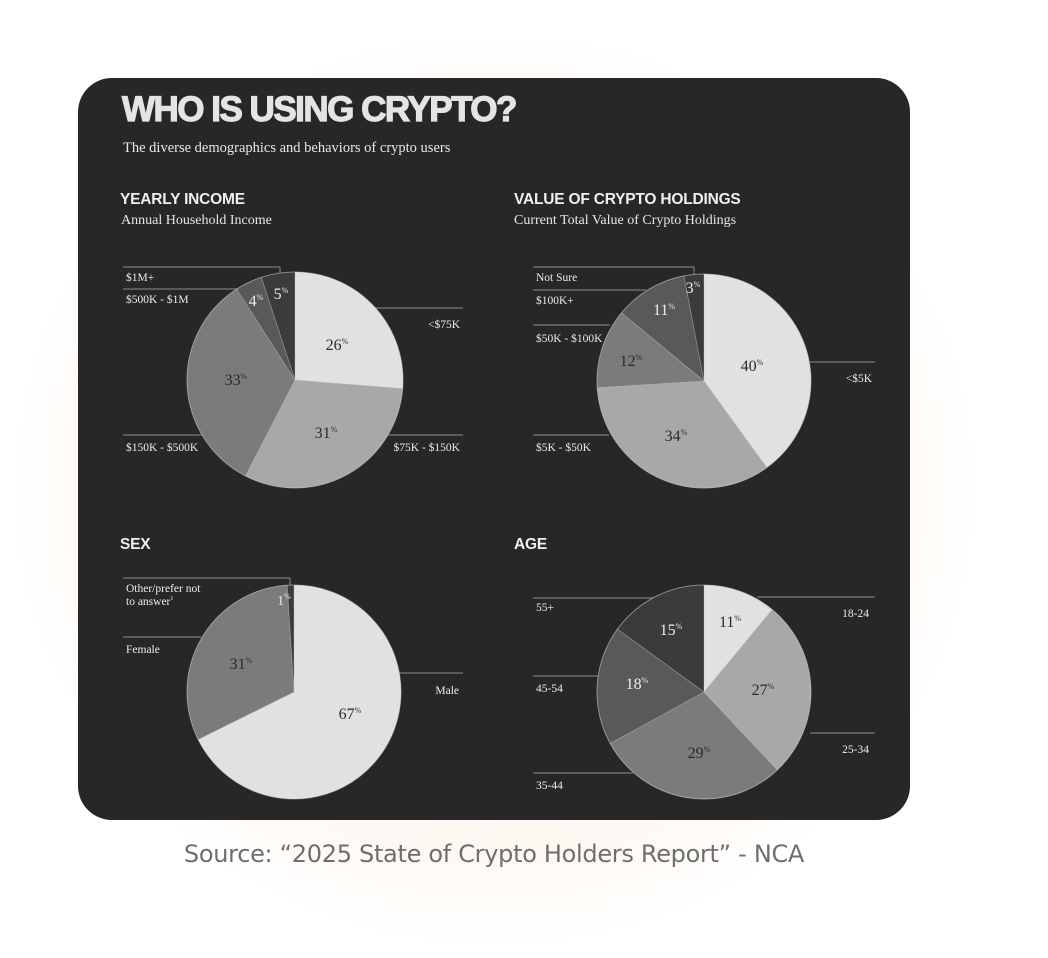 This screenshot has width=1048, height=958. What do you see at coordinates (545, 608) in the screenshot?
I see `slice-category-label: 55+` at bounding box center [545, 608].